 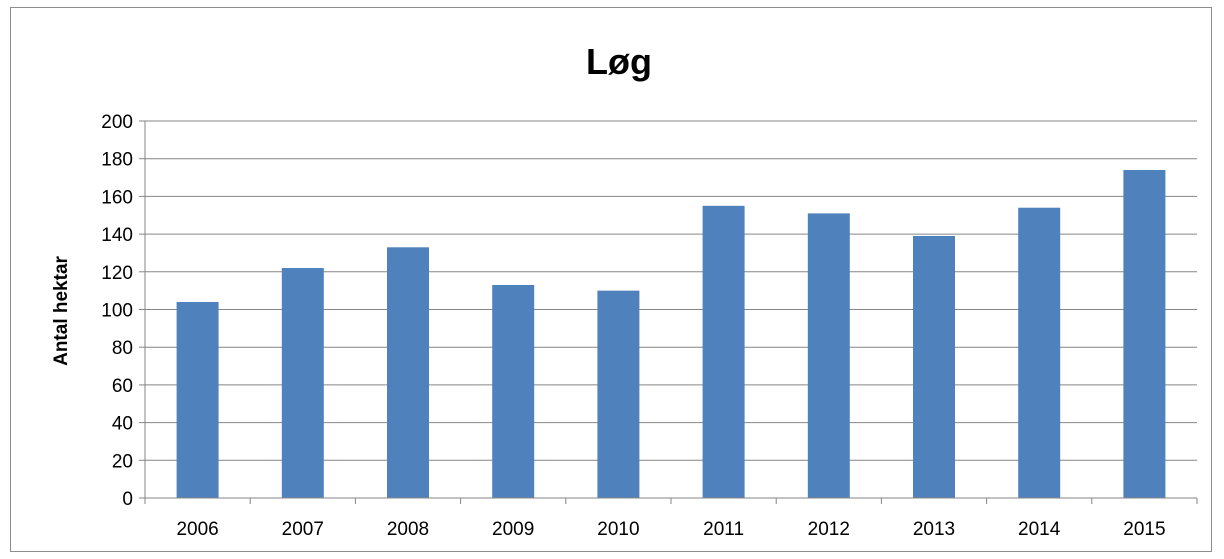 I want to click on x-tick-label-2011: 2011, so click(x=723, y=529).